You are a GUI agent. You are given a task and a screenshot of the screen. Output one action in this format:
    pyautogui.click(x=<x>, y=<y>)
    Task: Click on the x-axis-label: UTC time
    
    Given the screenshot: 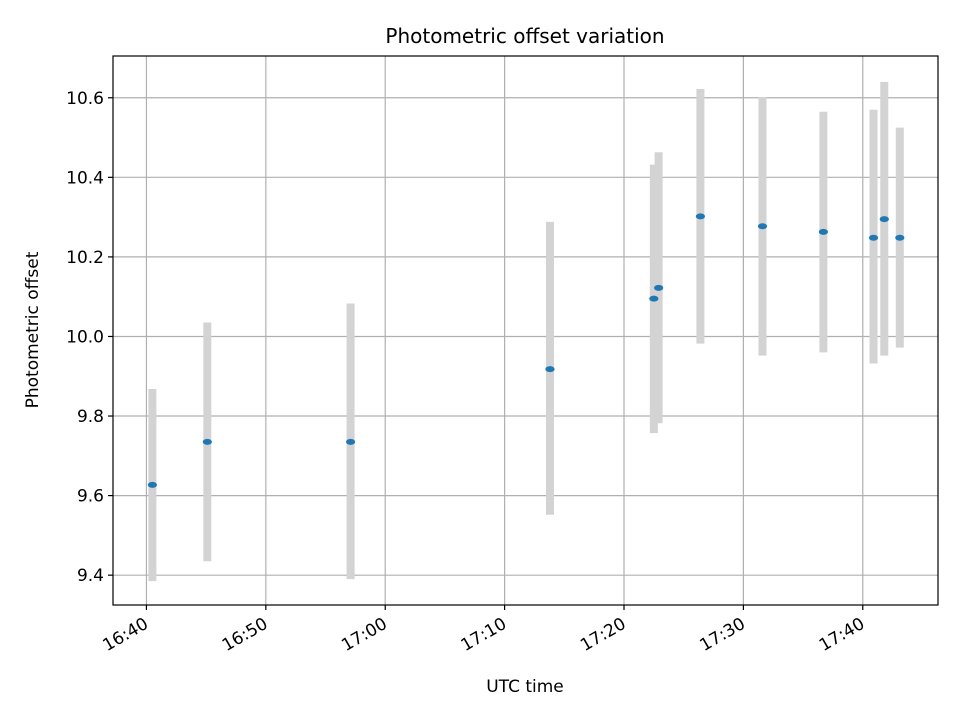 What is the action you would take?
    pyautogui.click(x=525, y=687)
    